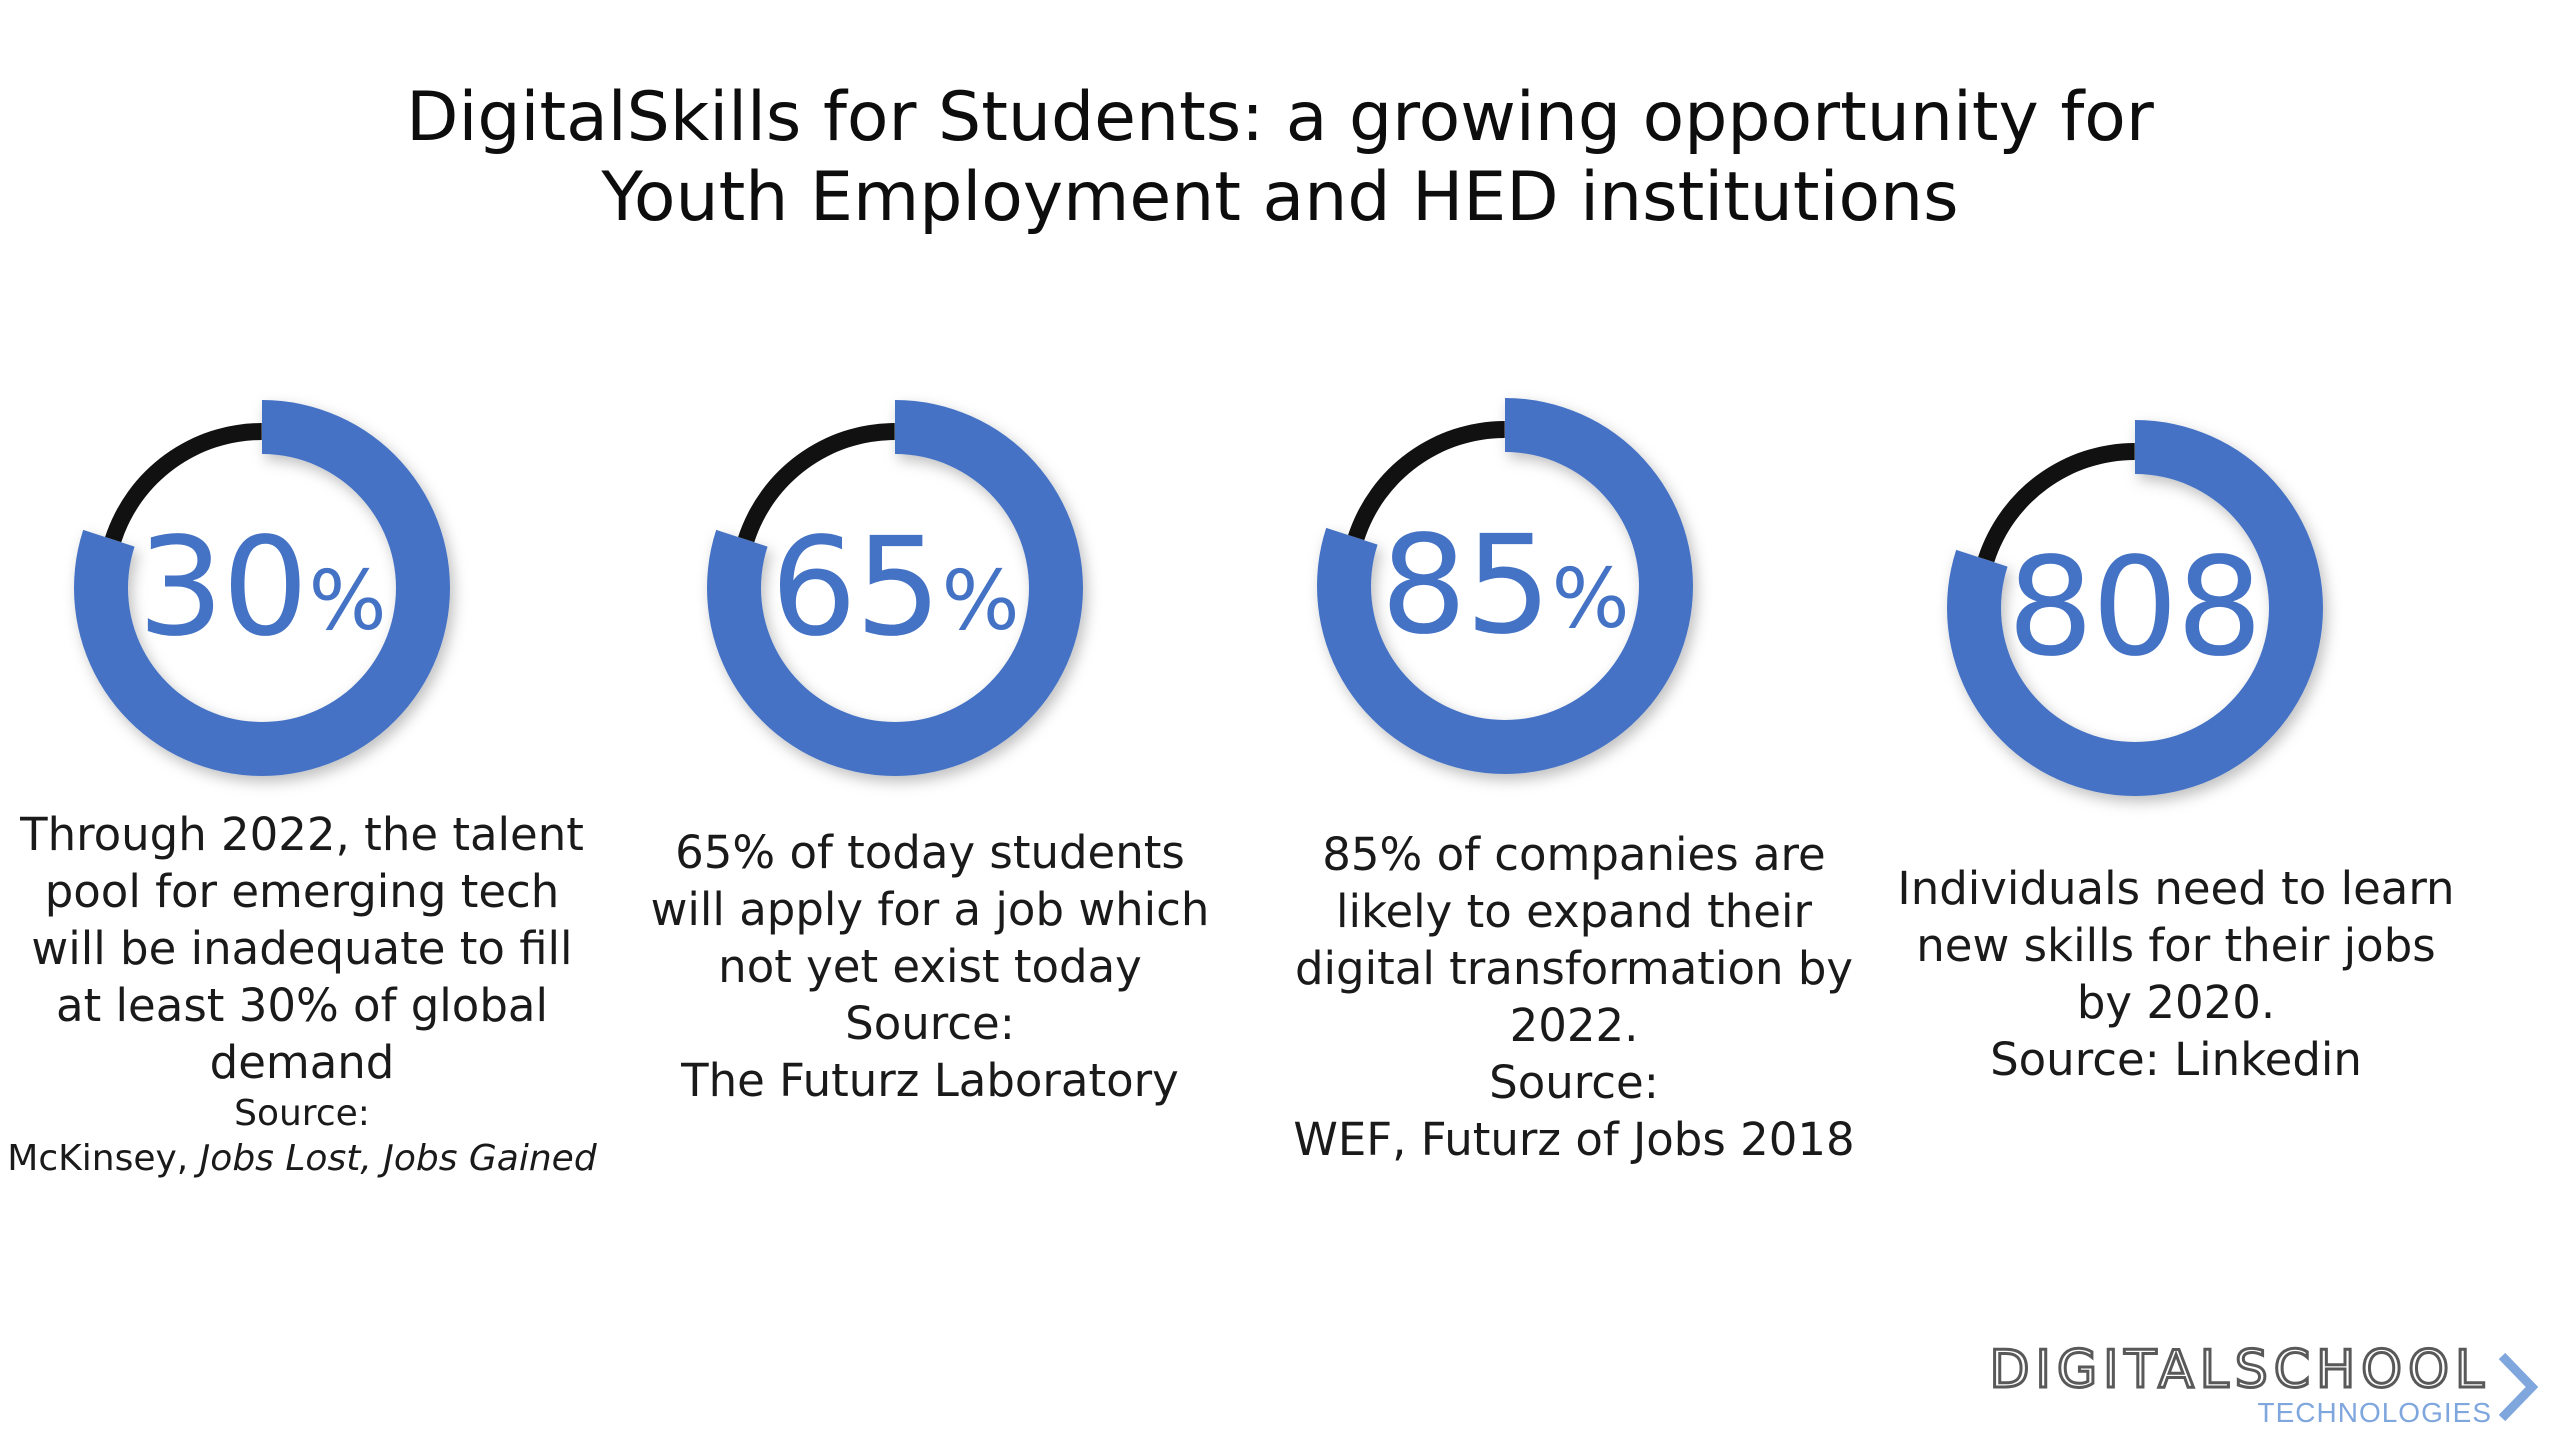 Image resolution: width=2560 pixels, height=1440 pixels. I want to click on logo-tagline: TECHNOLOGIES, so click(2374, 1412).